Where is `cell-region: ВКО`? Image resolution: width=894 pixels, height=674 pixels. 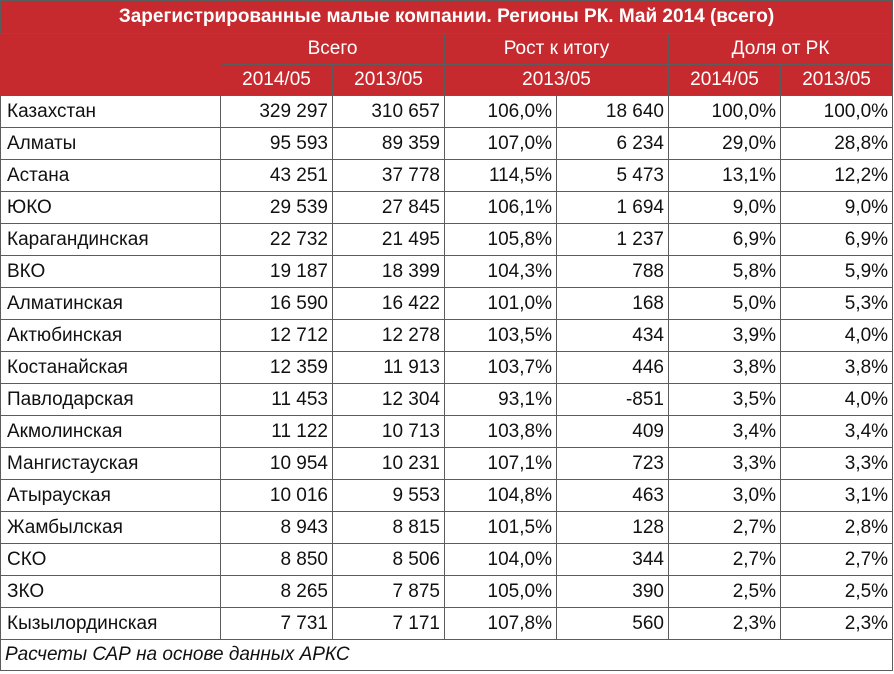 cell-region: ВКО is located at coordinates (110, 271).